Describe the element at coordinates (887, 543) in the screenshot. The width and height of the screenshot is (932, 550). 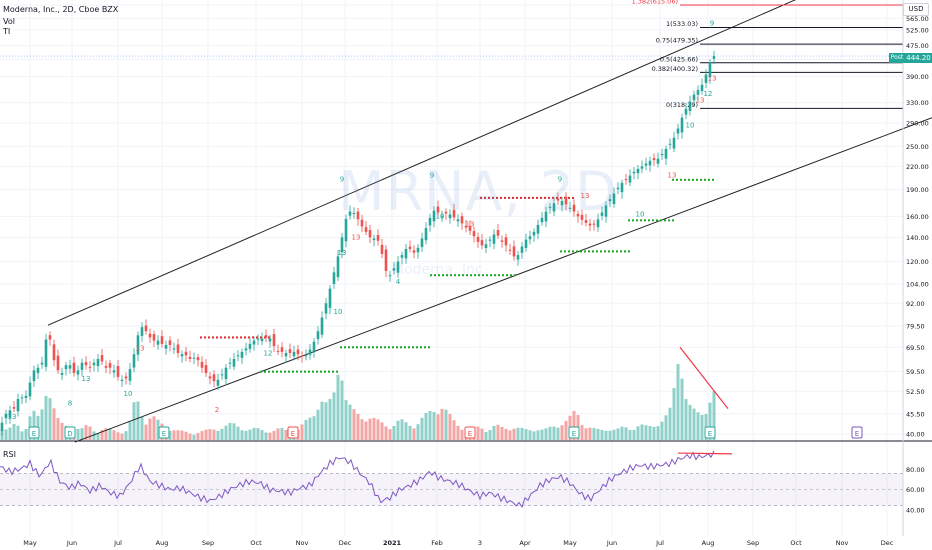
I see `x-tick-label: Dec` at that location.